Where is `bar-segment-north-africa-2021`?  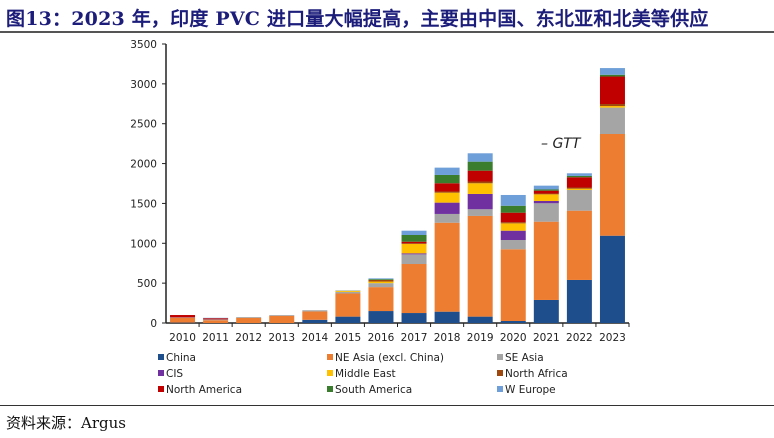 bar-segment-north-africa-2021 is located at coordinates (546, 194).